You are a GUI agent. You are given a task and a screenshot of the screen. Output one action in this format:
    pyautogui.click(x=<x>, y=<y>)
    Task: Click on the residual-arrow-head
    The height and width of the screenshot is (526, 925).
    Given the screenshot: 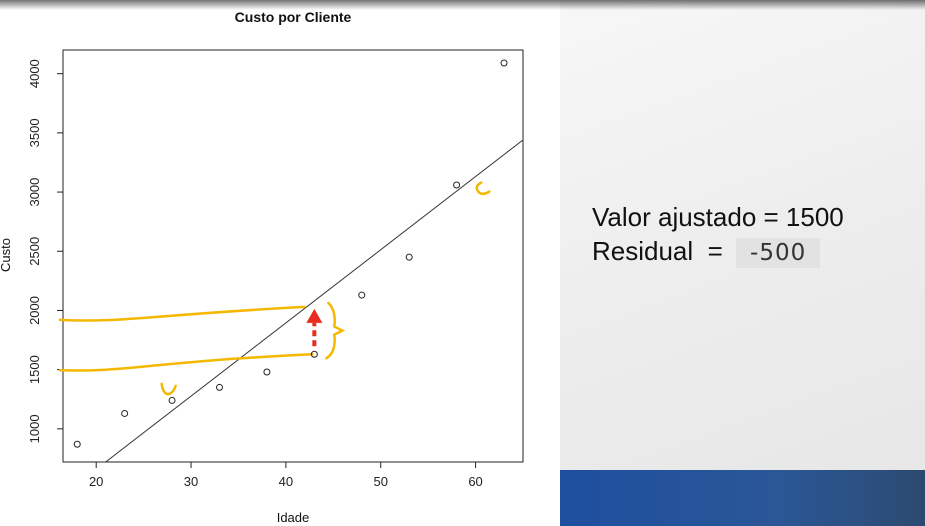 What is the action you would take?
    pyautogui.click(x=314, y=315)
    